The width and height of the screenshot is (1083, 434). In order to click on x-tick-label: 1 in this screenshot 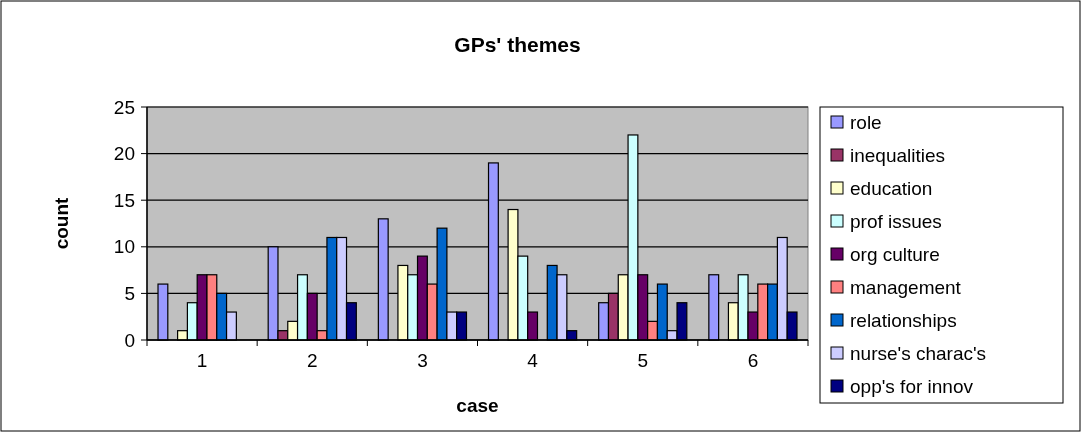, I will do `click(202, 360)`.